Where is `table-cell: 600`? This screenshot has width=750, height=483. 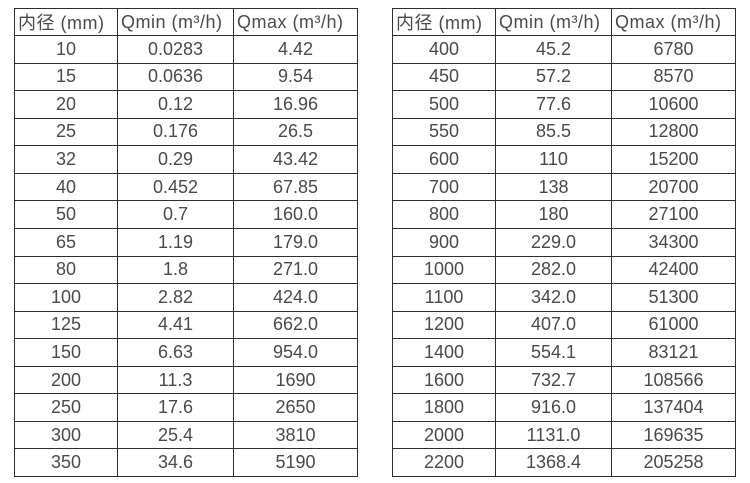 table-cell: 600 is located at coordinates (444, 159).